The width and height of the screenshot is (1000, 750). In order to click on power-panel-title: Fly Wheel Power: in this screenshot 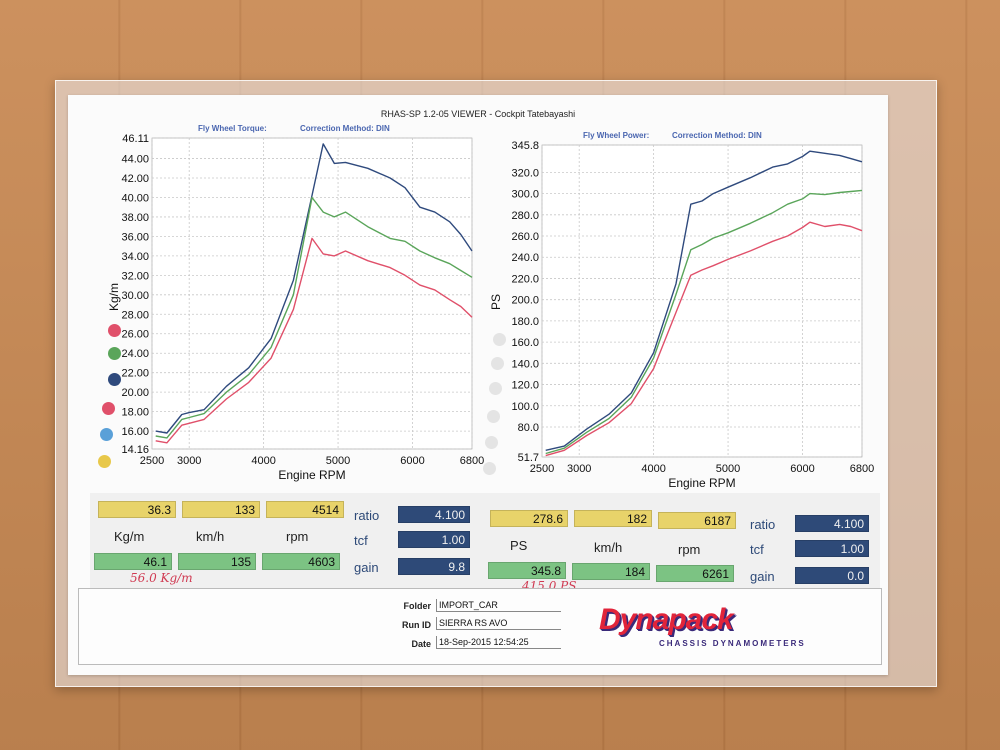, I will do `click(616, 135)`.